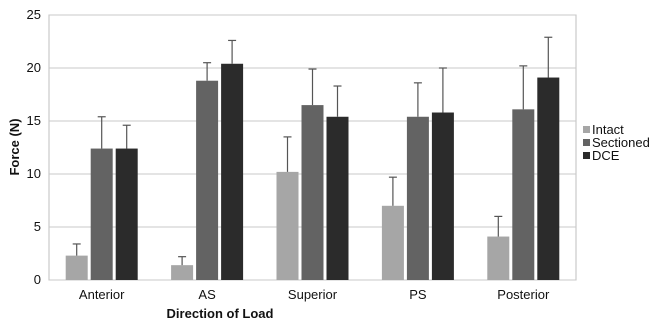 The height and width of the screenshot is (323, 656). I want to click on bar-intact-ps, so click(392, 242).